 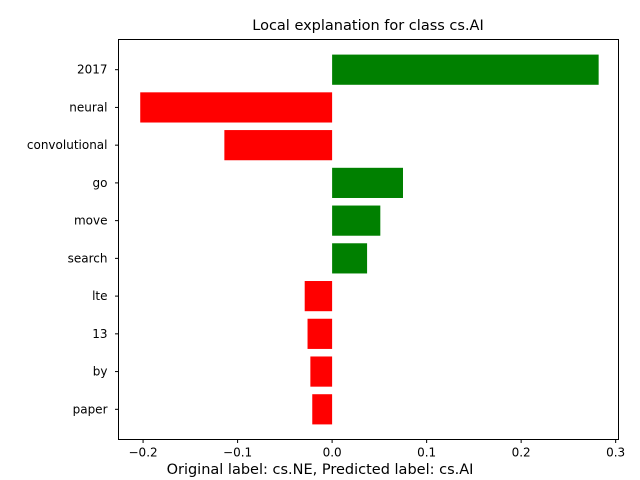 What do you see at coordinates (426, 453) in the screenshot?
I see `x-tick-label: 0.1` at bounding box center [426, 453].